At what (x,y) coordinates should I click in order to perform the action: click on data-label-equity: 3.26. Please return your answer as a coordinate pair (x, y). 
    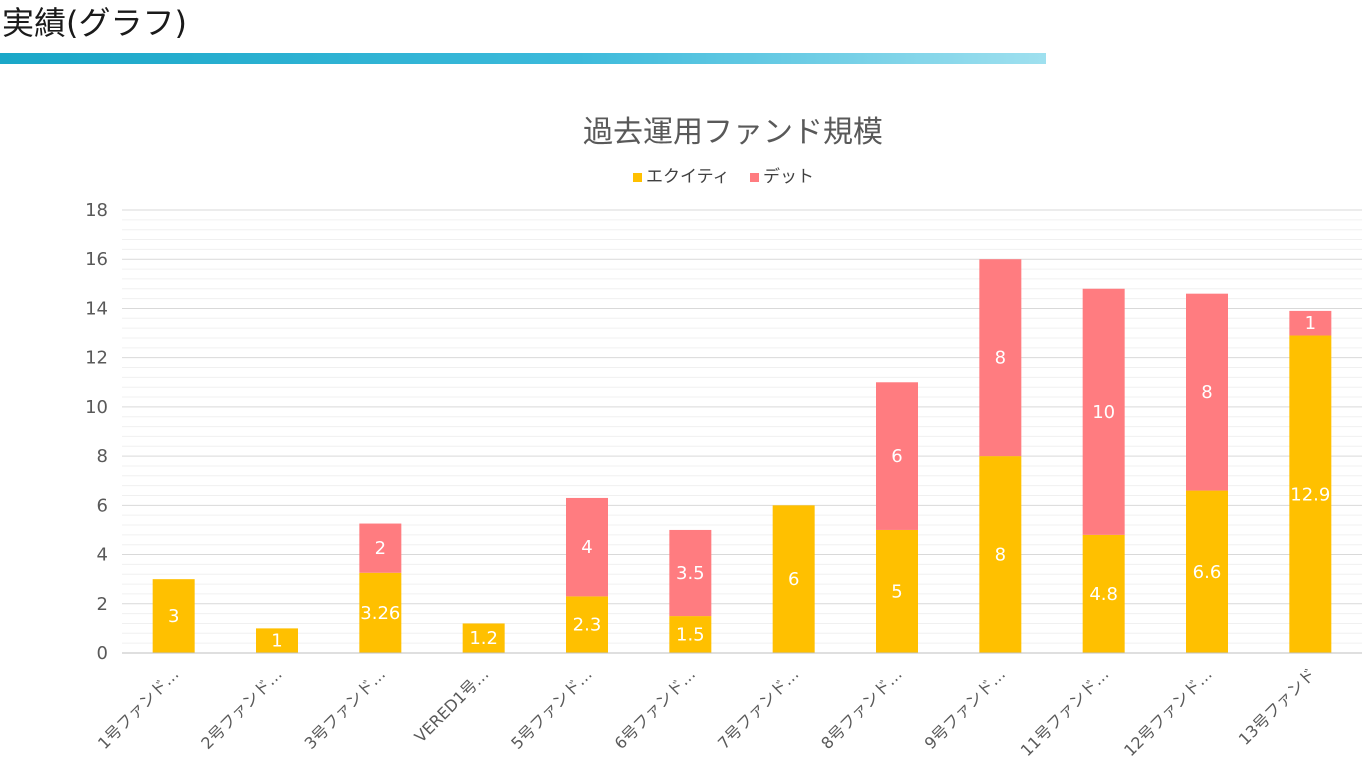
    Looking at the image, I should click on (380, 613).